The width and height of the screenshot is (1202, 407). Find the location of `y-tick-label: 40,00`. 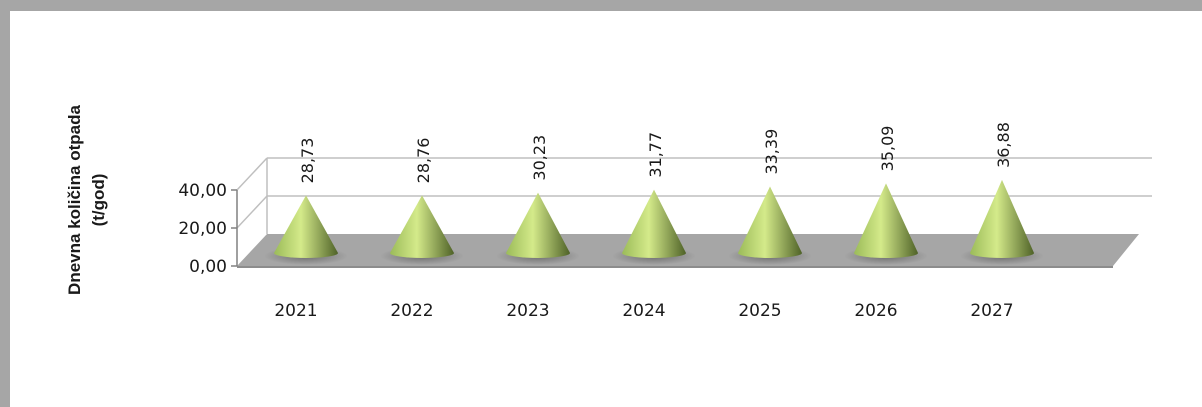

y-tick-label: 40,00 is located at coordinates (202, 191).